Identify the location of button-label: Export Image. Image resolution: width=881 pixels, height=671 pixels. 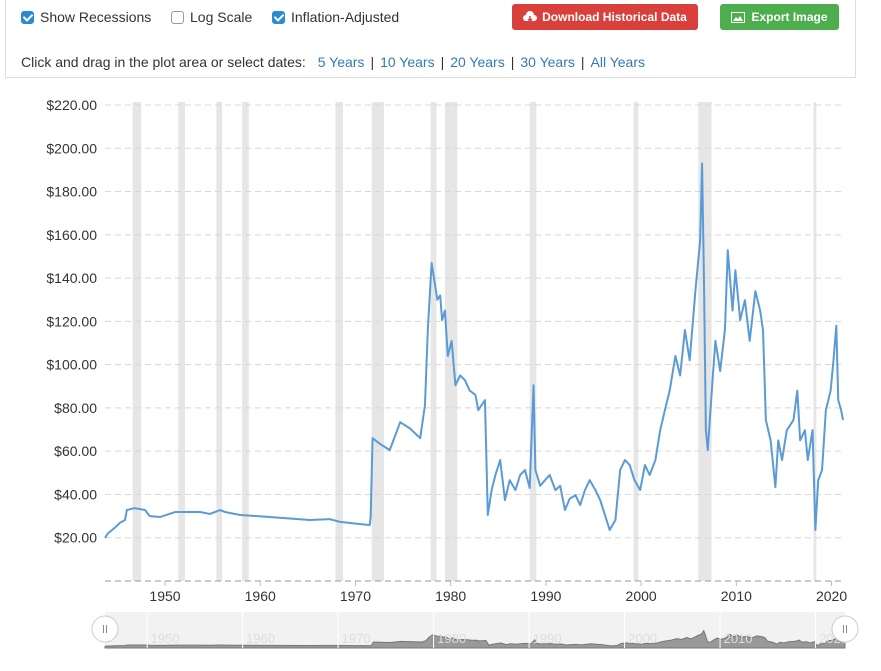
(789, 17).